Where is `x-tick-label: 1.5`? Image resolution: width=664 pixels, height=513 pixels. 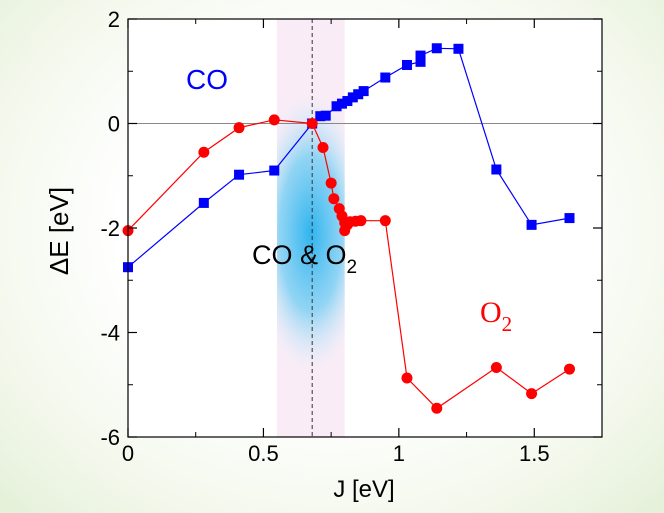
x-tick-label: 1.5 is located at coordinates (534, 453).